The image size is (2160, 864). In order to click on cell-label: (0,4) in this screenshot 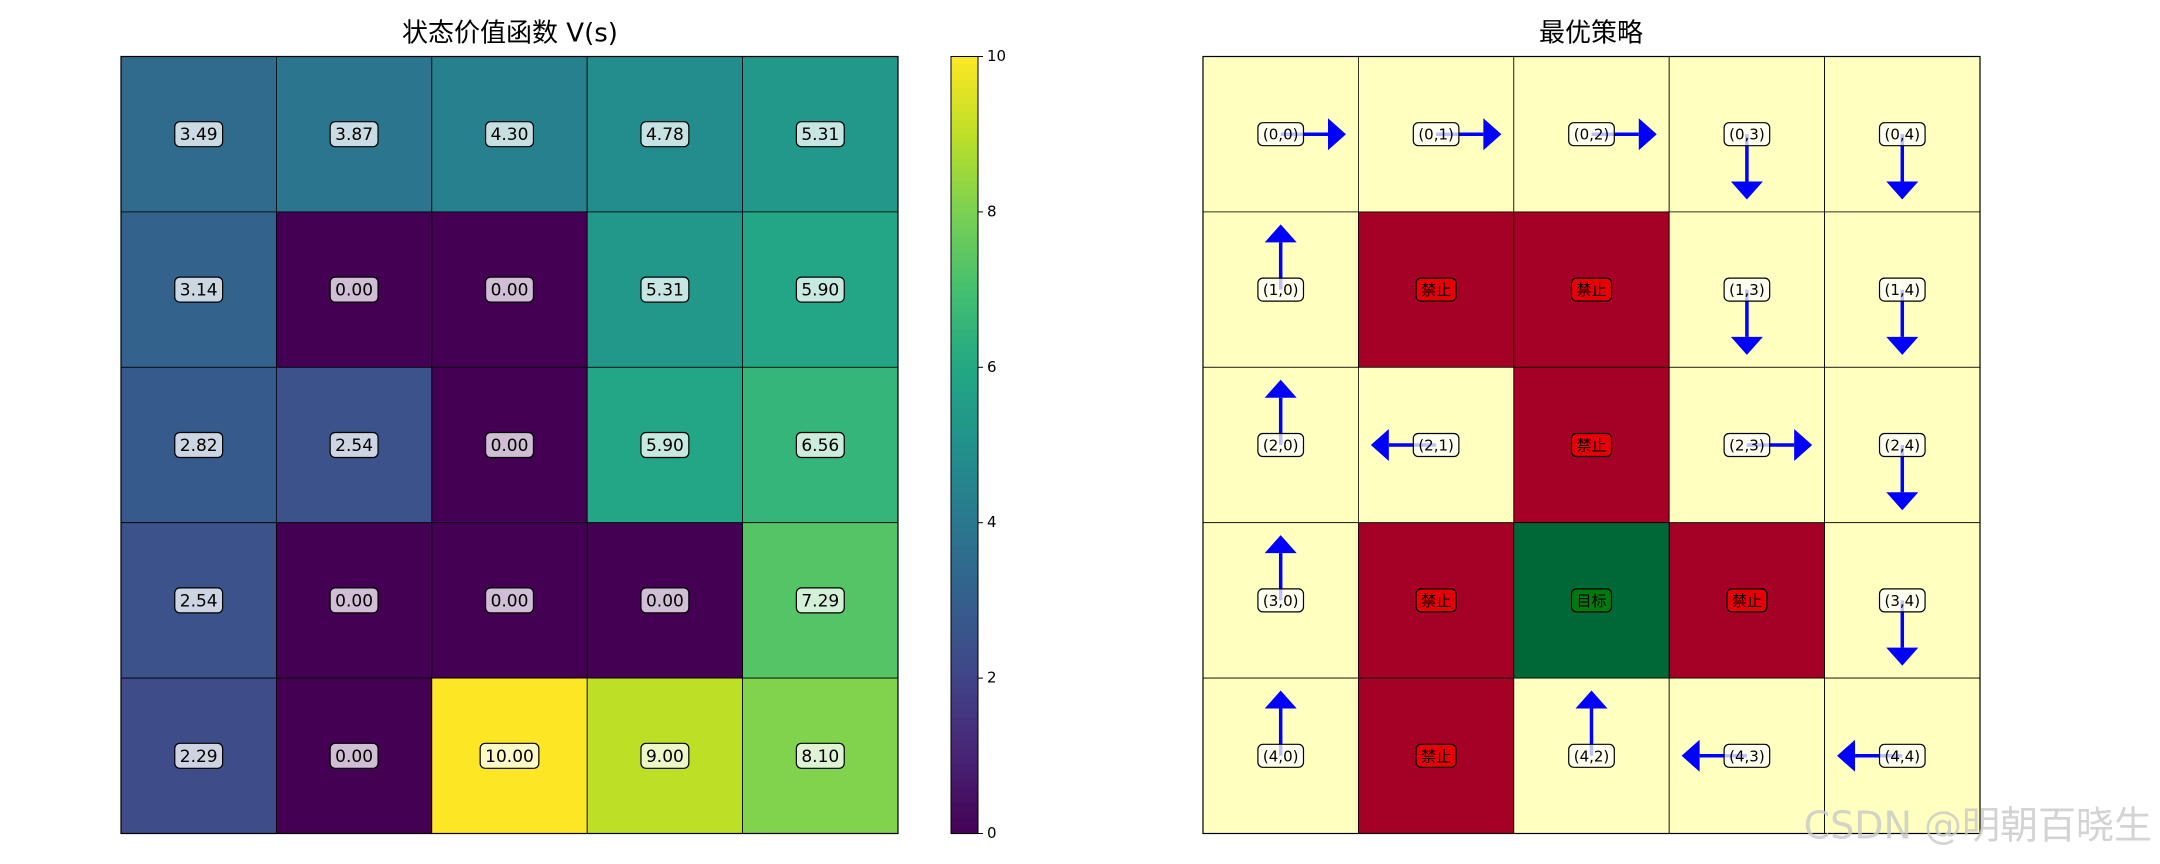, I will do `click(1903, 135)`.